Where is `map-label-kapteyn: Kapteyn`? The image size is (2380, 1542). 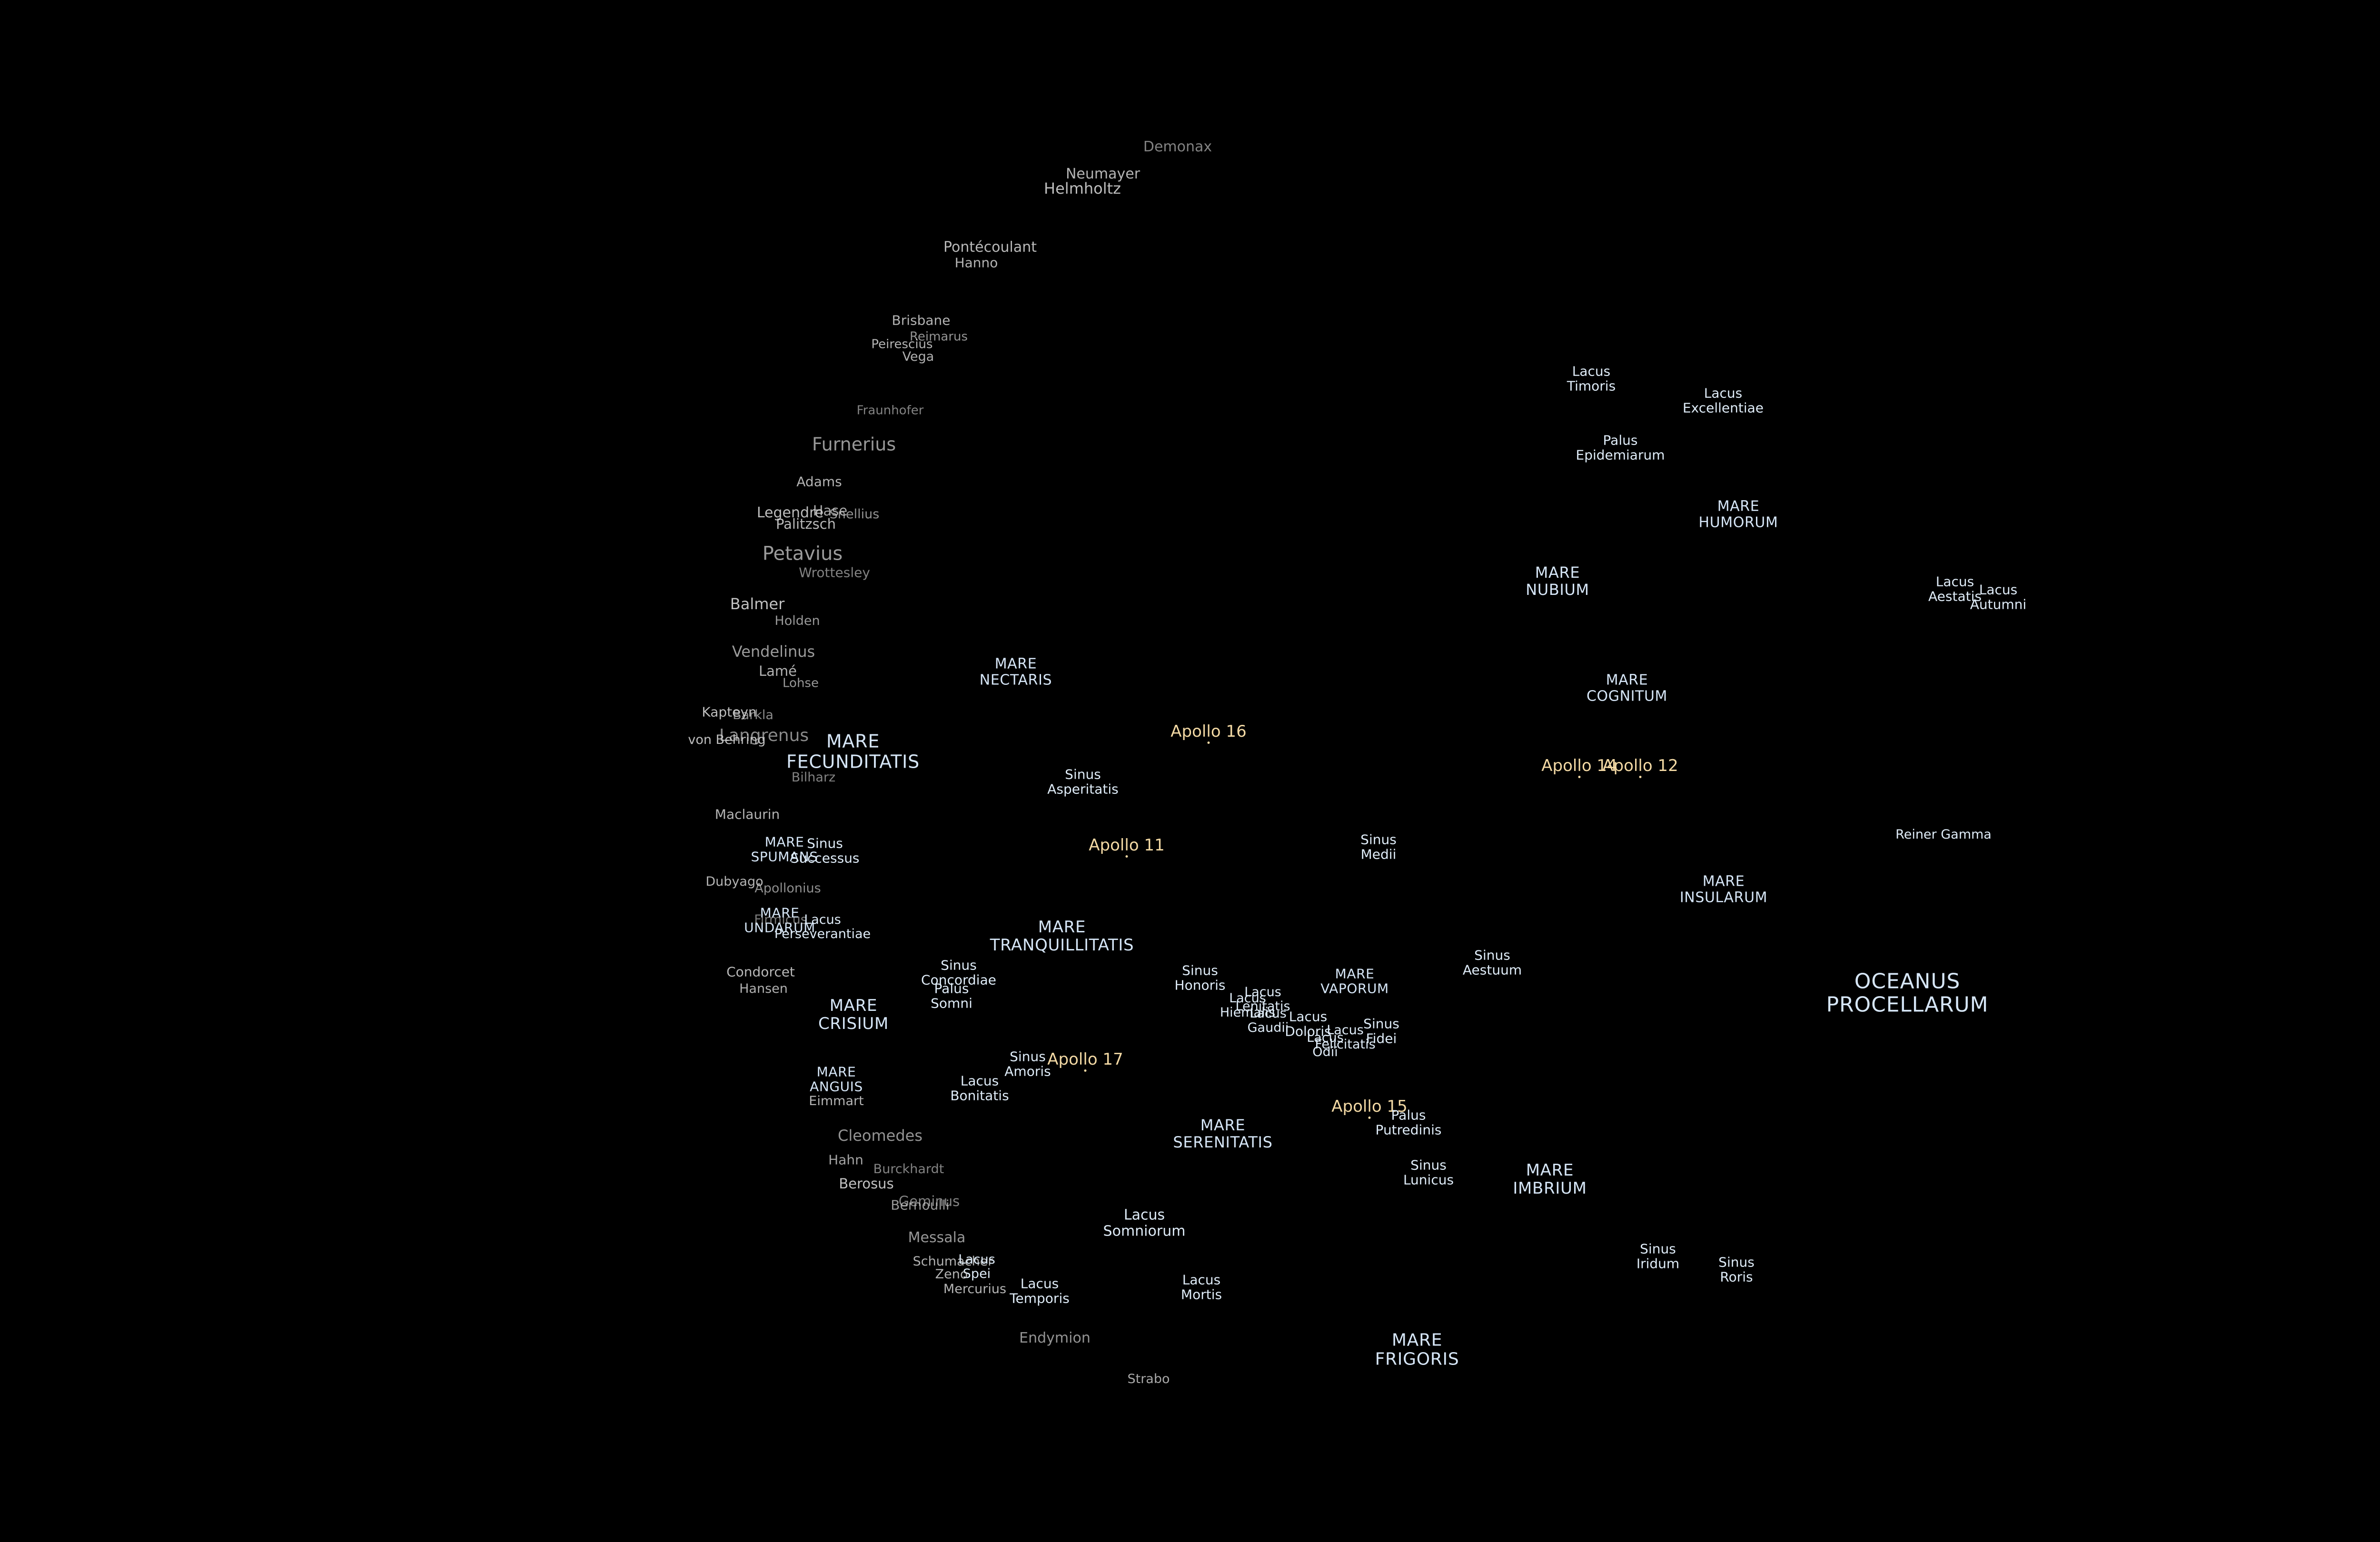 map-label-kapteyn: Kapteyn is located at coordinates (729, 712).